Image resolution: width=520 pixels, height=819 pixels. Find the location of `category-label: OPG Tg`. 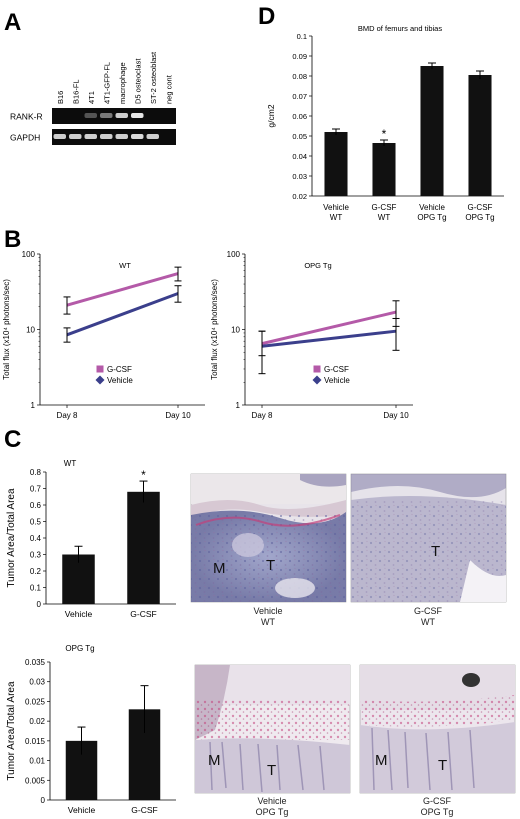

category-label: OPG Tg is located at coordinates (479, 217).